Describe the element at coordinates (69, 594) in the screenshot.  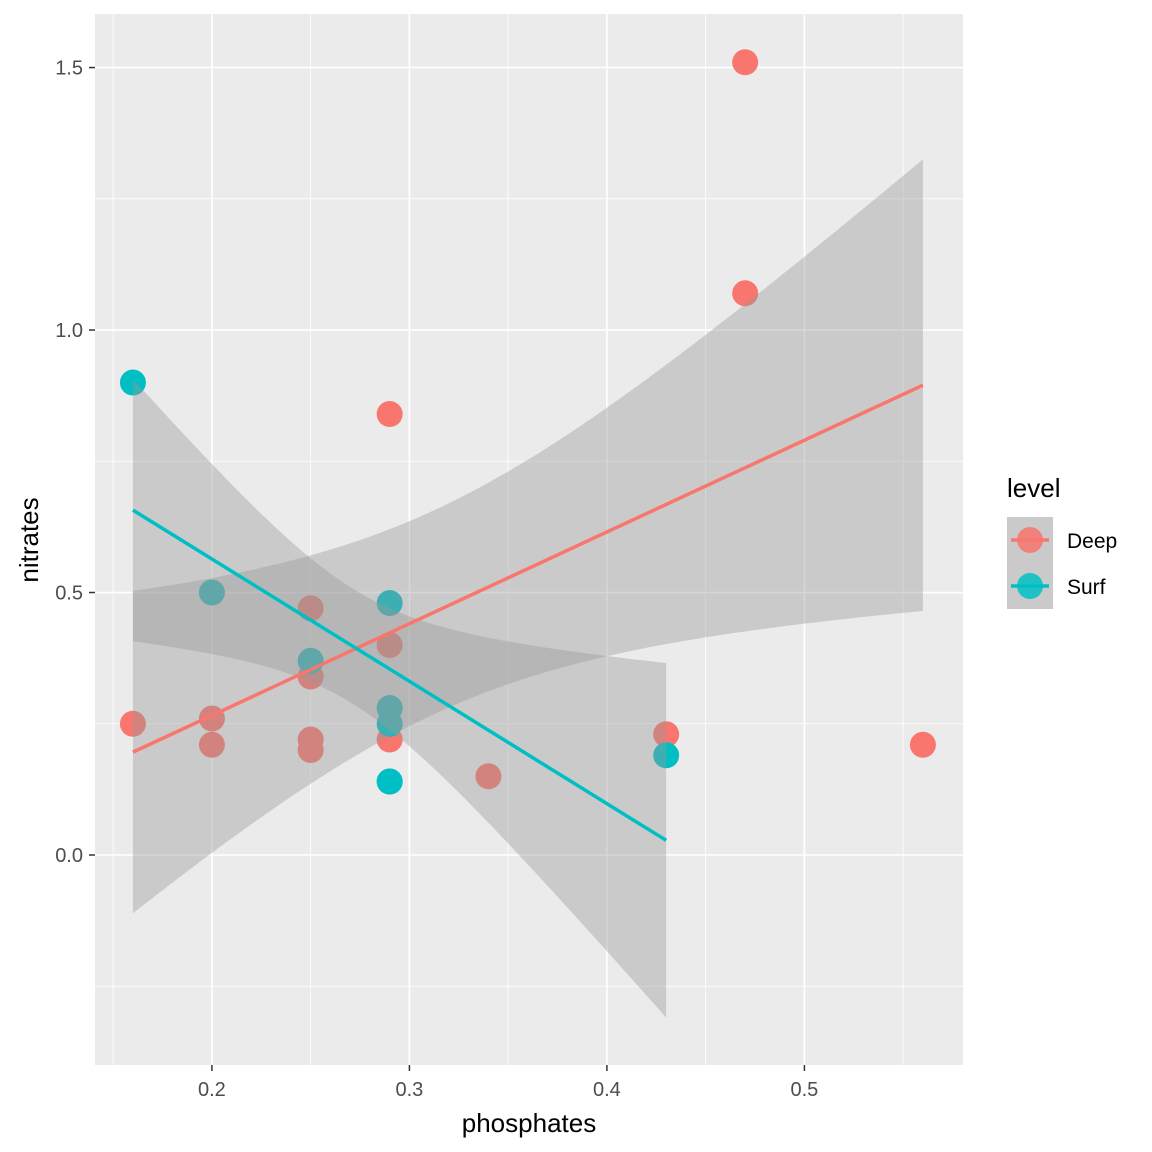
I see `y-tick-label: 0.5` at that location.